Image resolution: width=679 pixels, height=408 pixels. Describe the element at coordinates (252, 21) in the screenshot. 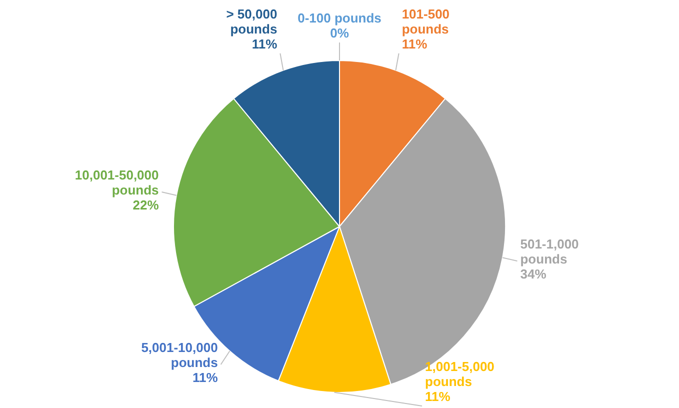

I see `slice-label: > 50,000 pounds` at that location.